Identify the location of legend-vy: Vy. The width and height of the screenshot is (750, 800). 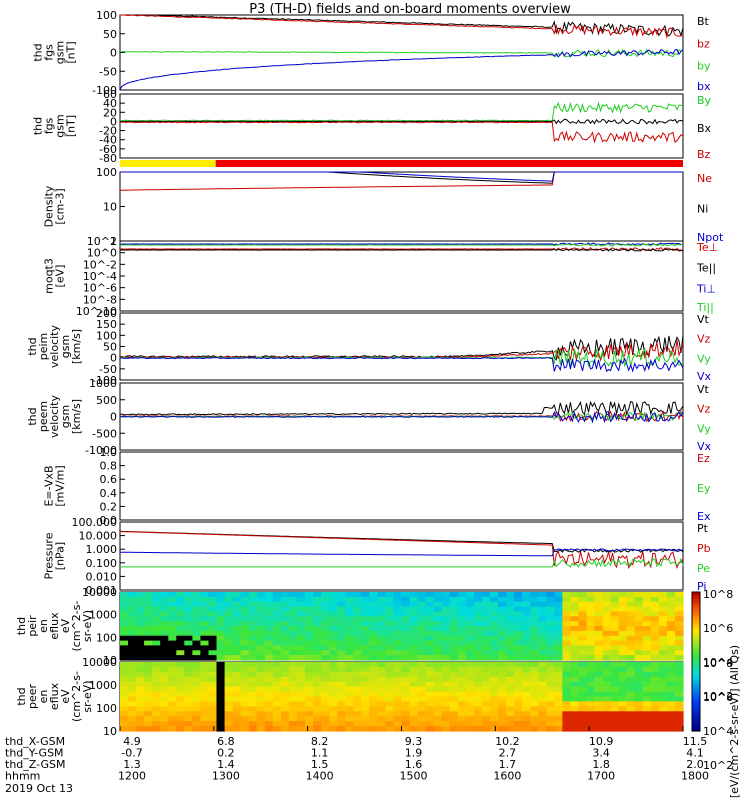
(704, 358).